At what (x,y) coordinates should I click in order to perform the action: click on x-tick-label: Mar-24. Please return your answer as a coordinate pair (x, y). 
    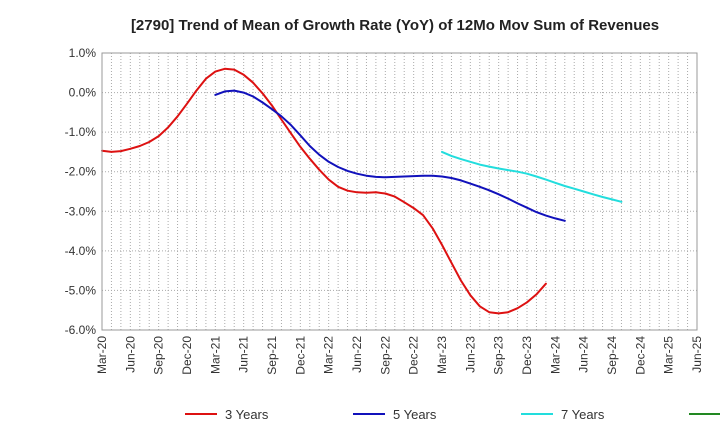
    Looking at the image, I should click on (555, 355).